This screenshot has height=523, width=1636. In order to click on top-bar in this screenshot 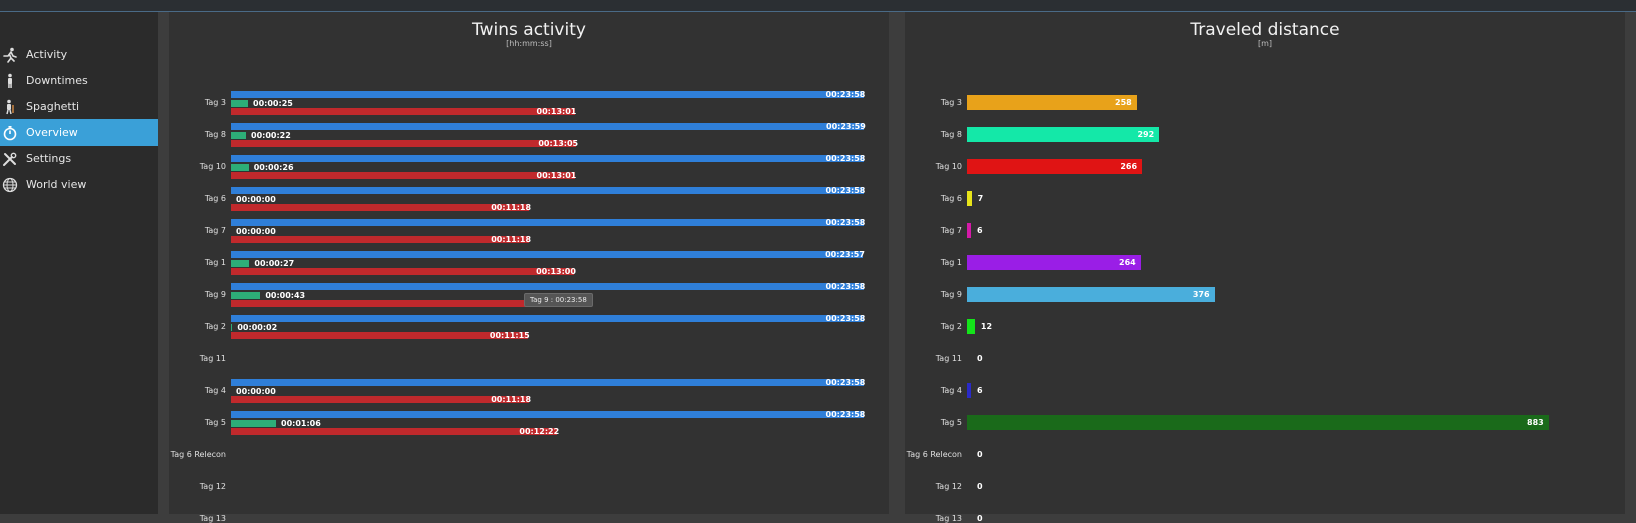, I will do `click(818, 6)`.